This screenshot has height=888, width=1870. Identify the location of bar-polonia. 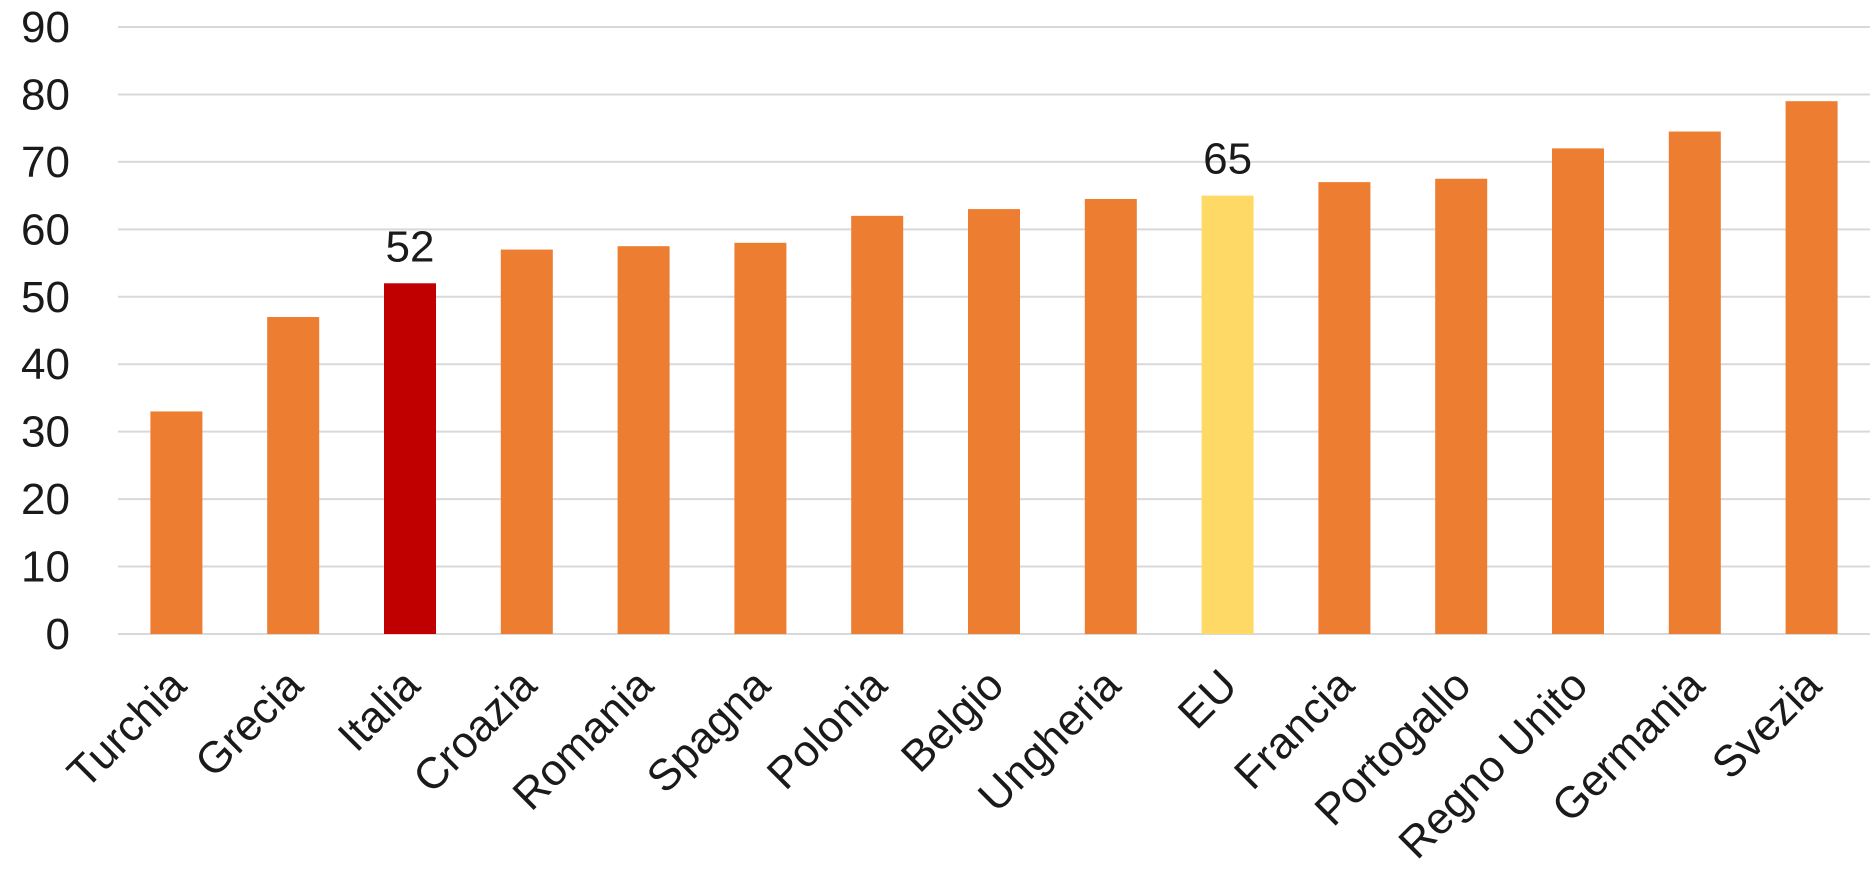
(877, 424).